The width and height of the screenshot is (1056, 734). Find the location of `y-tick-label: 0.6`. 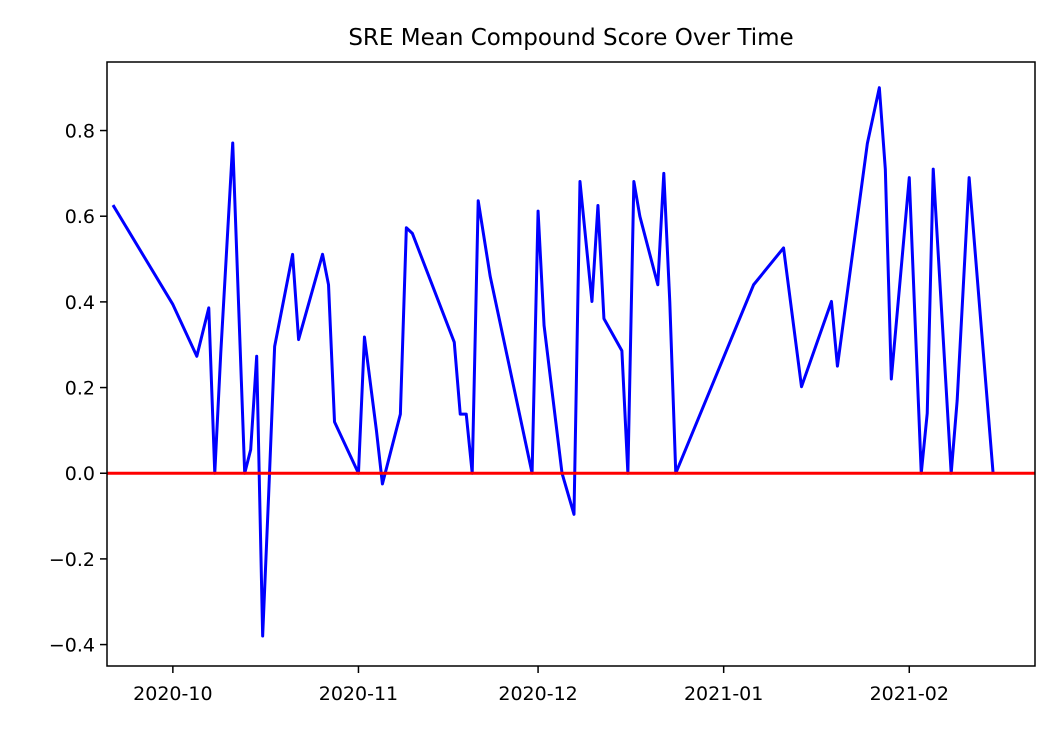

y-tick-label: 0.6 is located at coordinates (80, 217).